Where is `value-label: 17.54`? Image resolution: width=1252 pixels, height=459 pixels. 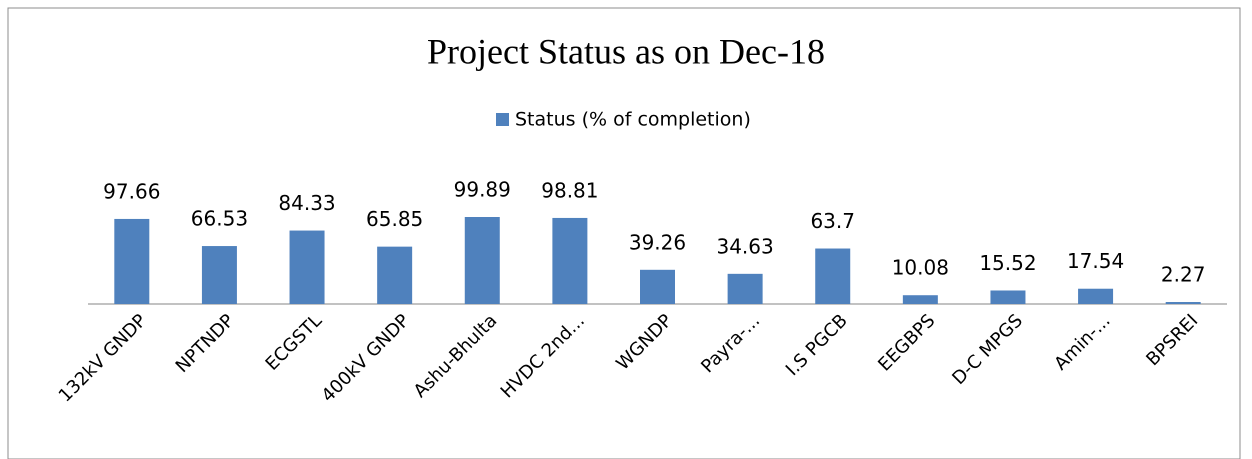
value-label: 17.54 is located at coordinates (1095, 261).